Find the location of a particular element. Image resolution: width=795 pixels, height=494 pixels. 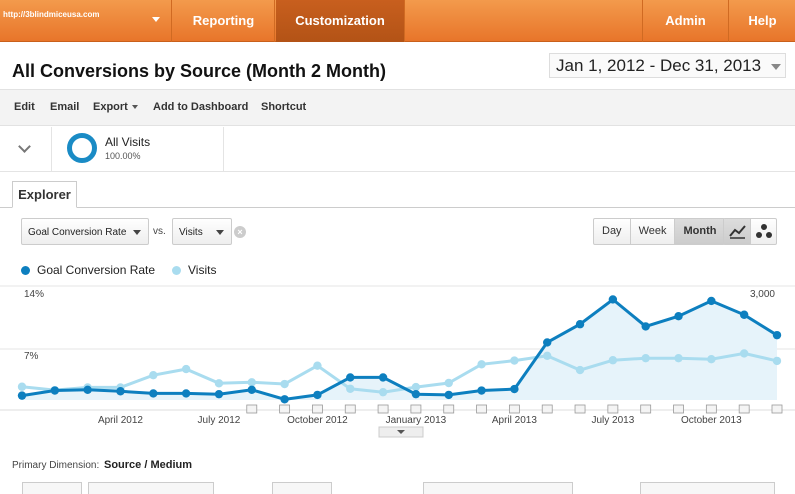

add-to-dashboard-button: Add to Dashboard is located at coordinates (201, 107).